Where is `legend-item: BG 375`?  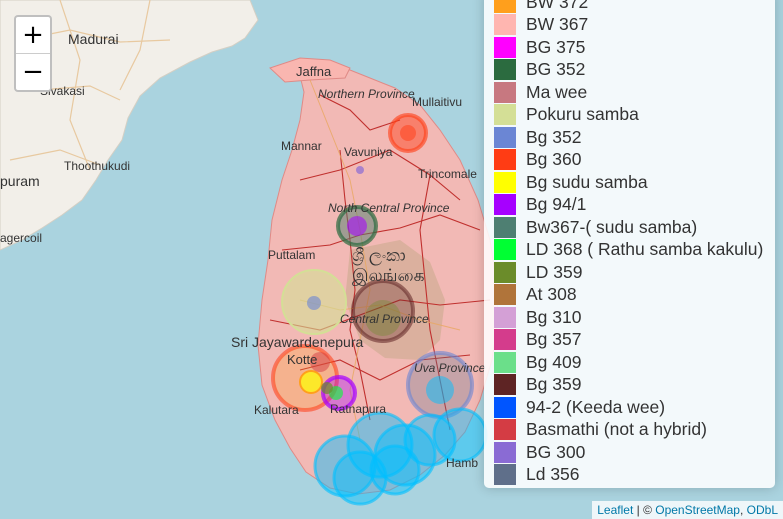 legend-item: BG 375 is located at coordinates (634, 47).